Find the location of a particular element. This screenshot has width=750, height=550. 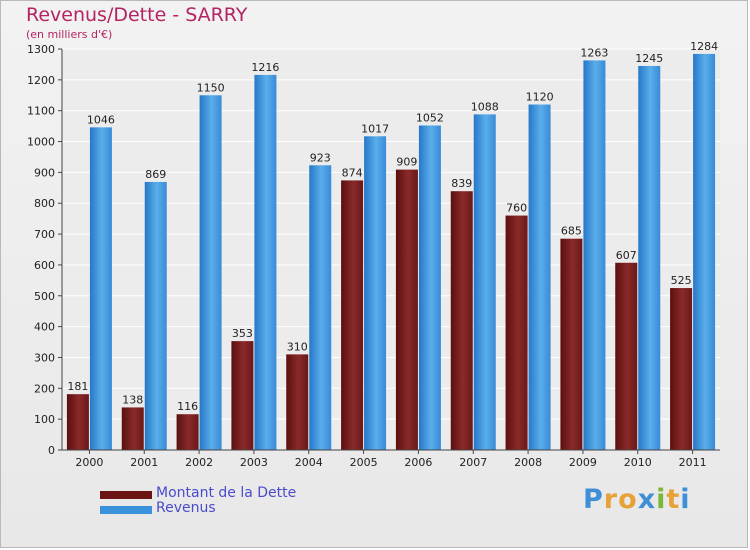

x-tick-label: 2007 is located at coordinates (473, 462).